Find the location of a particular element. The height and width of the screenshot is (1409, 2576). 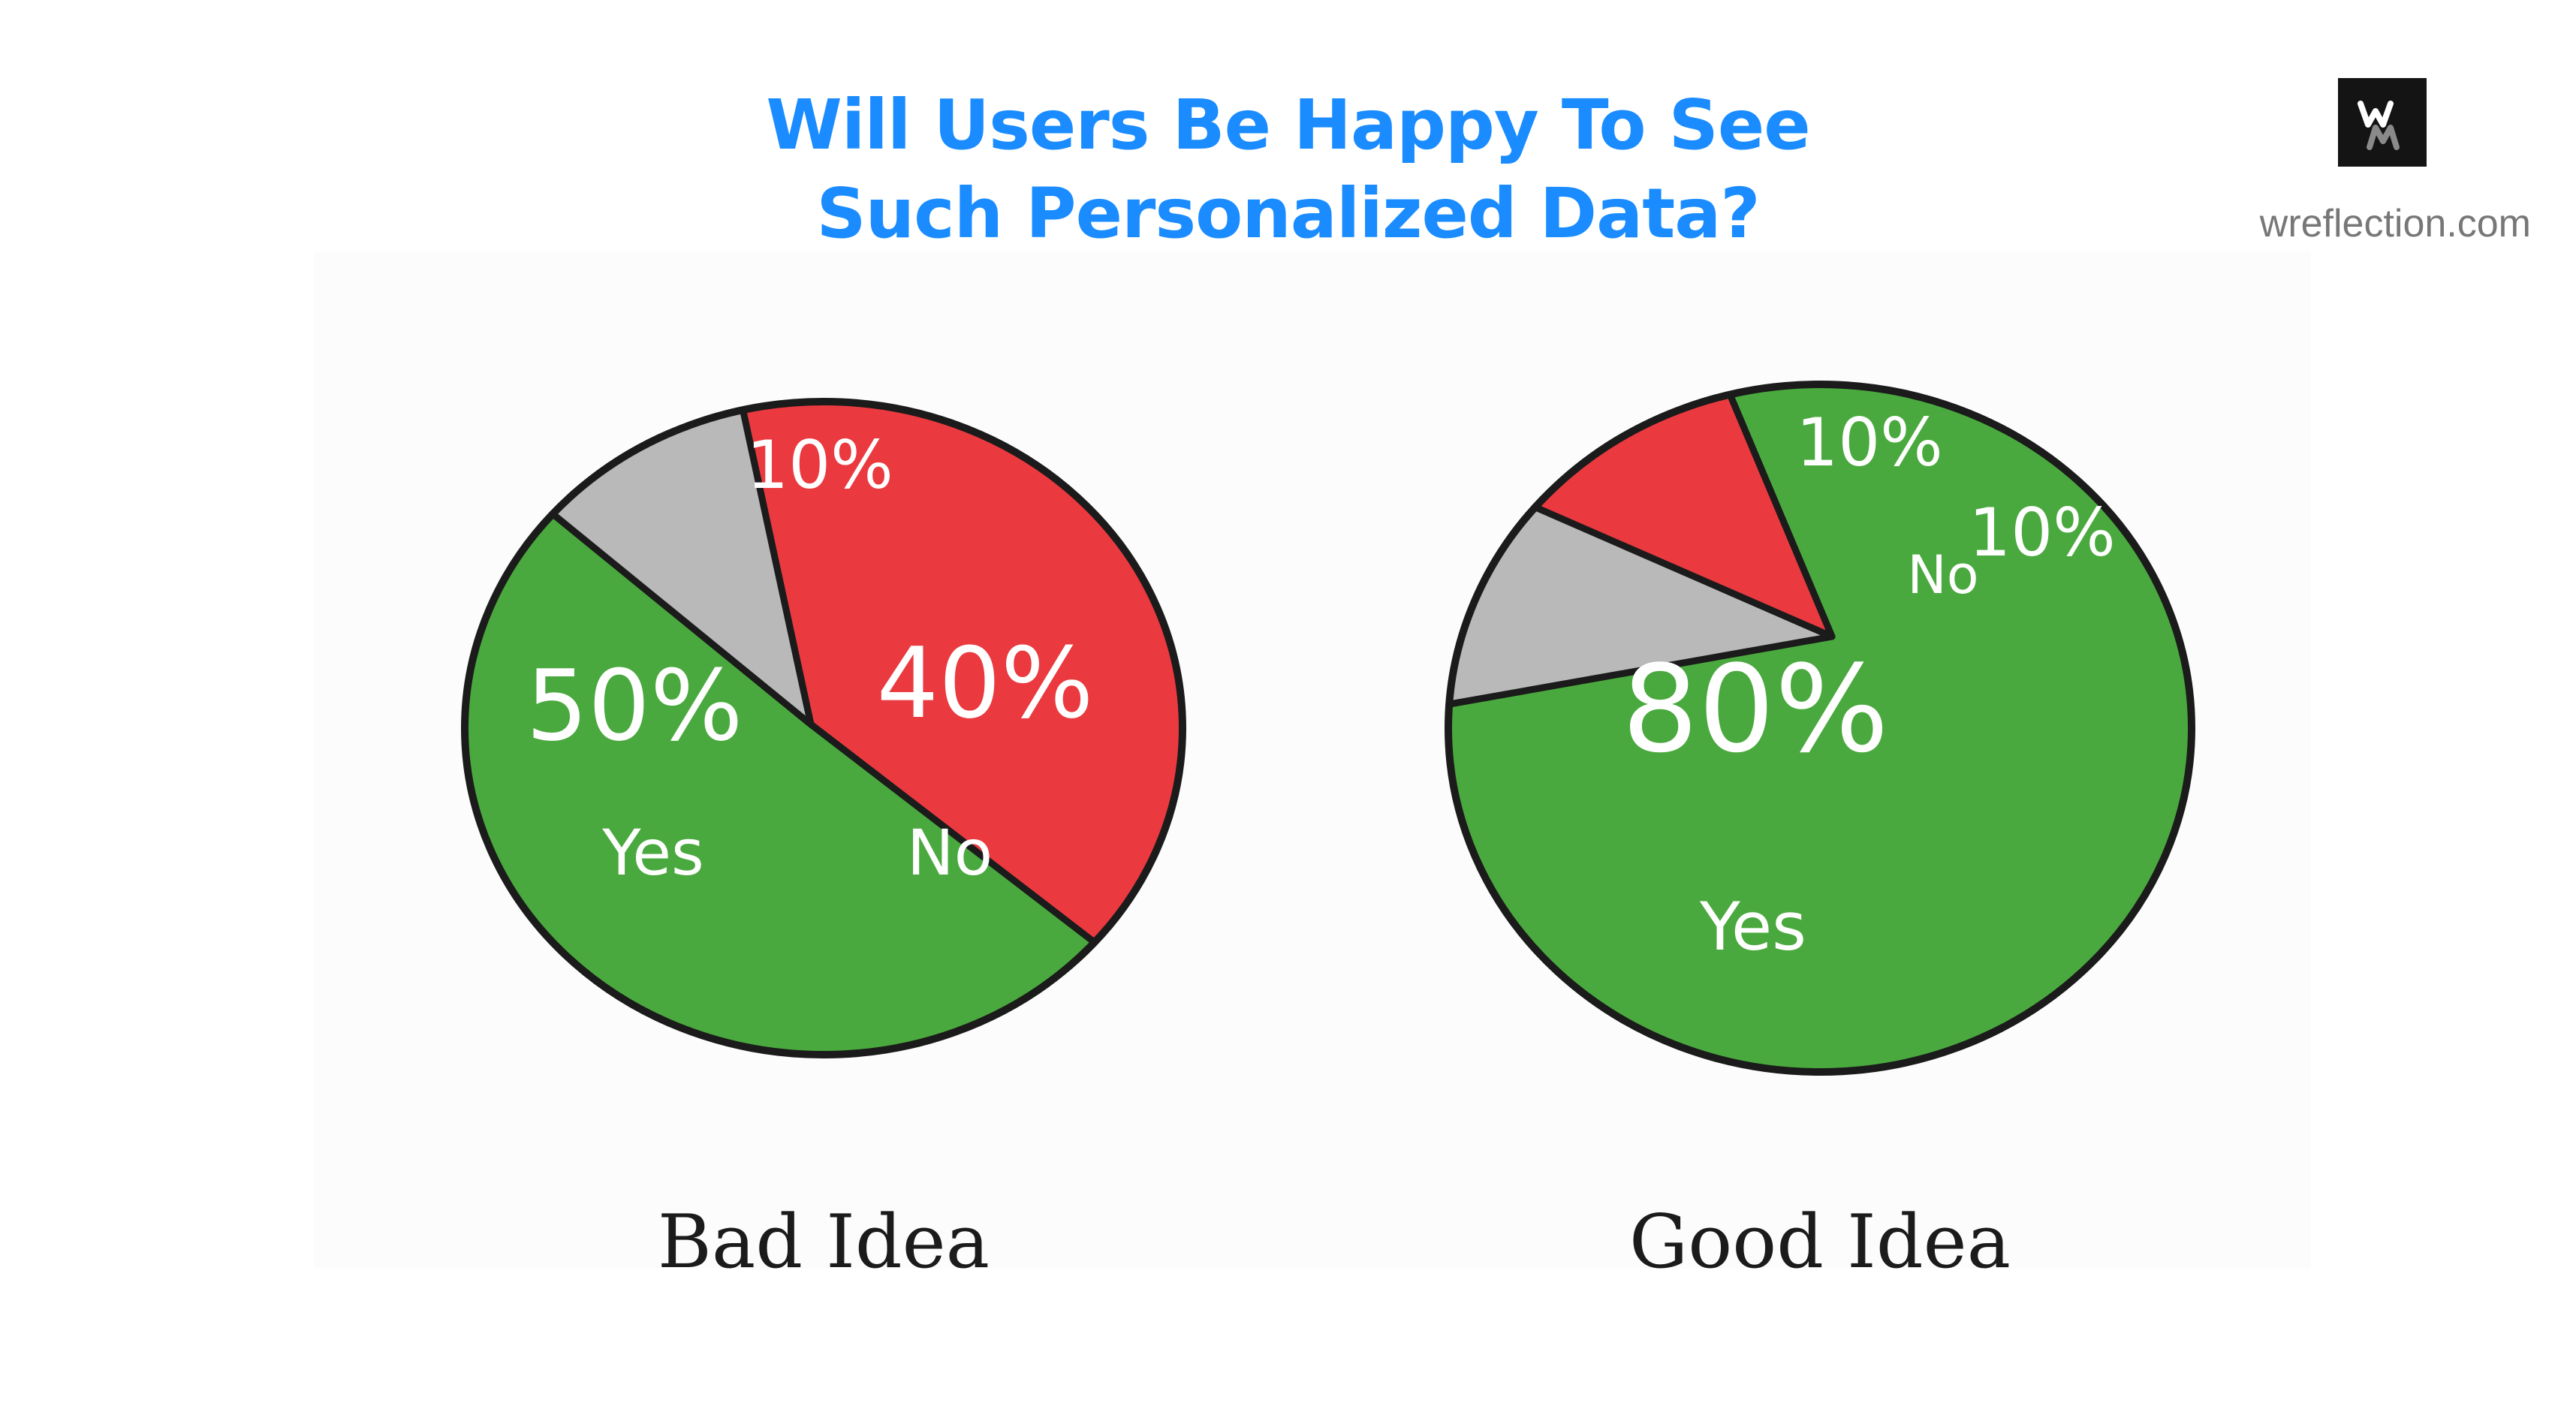

pie-1-percent-label-1: 10% is located at coordinates (2042, 532).